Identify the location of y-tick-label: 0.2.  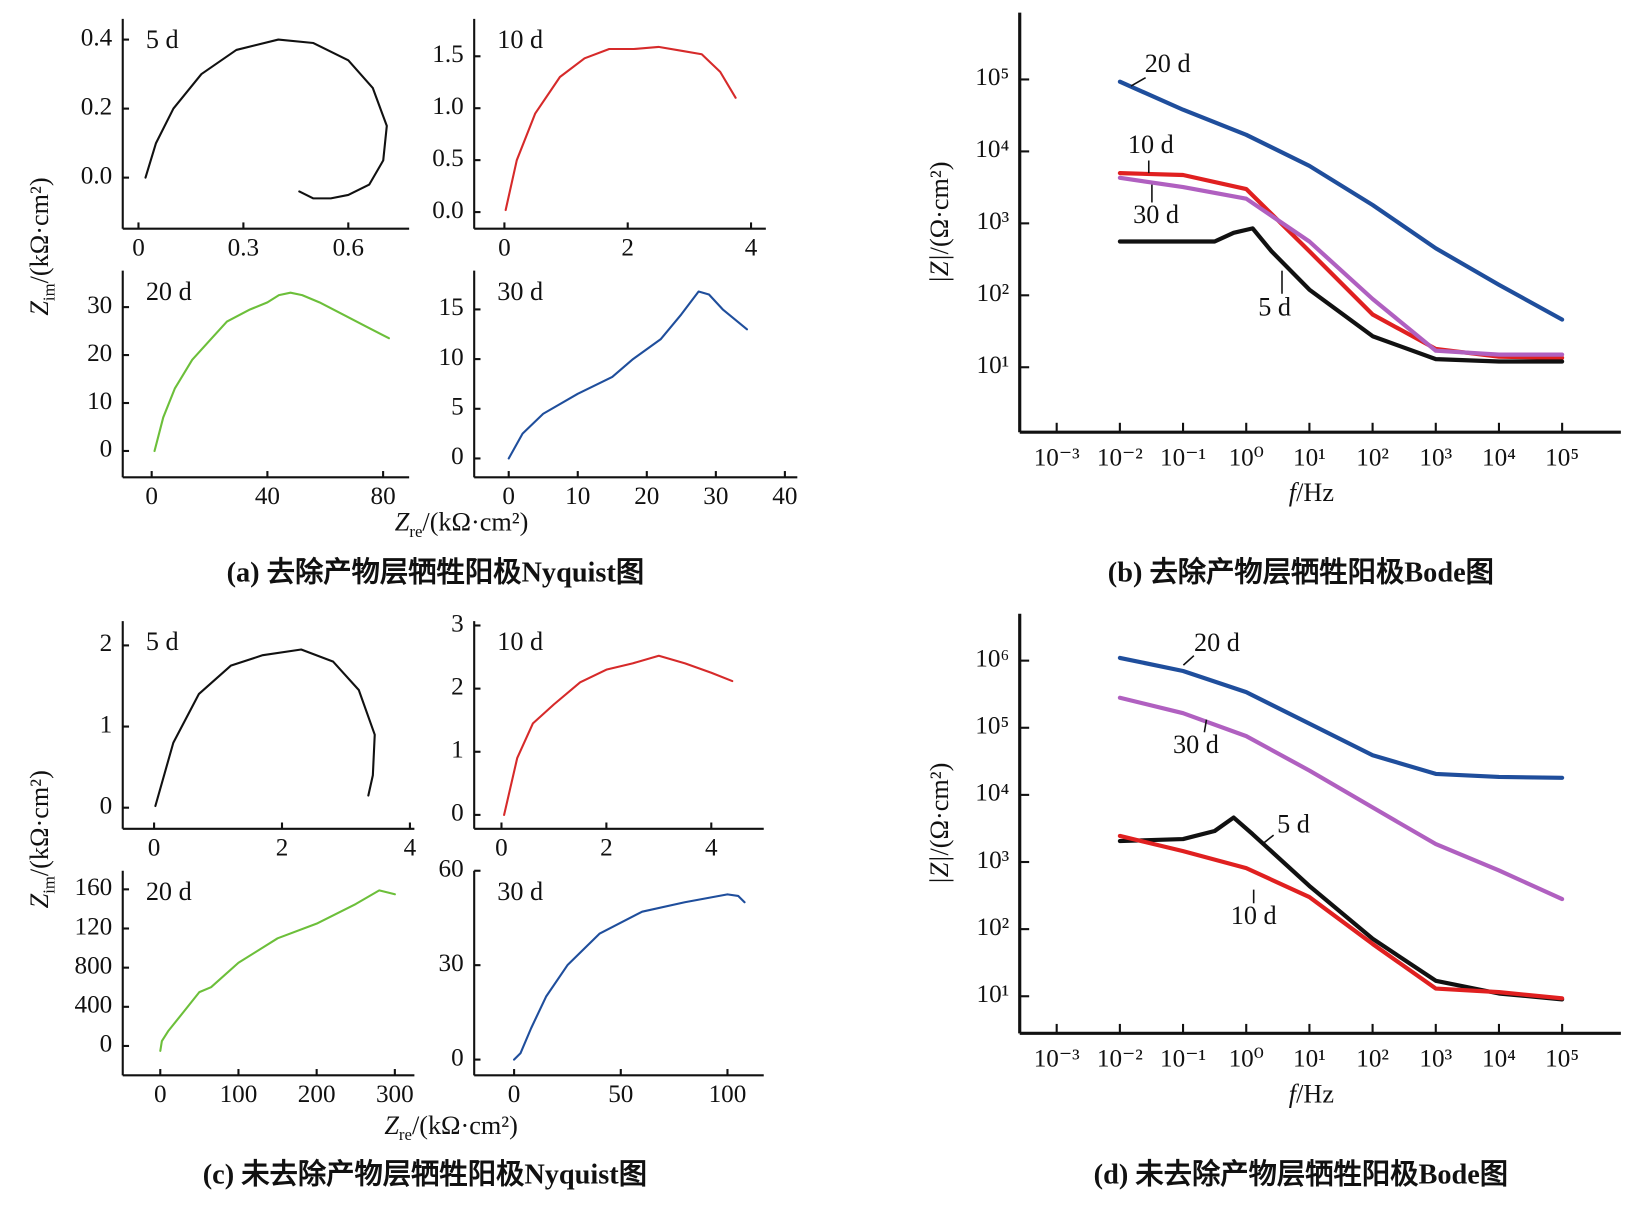
(96, 106).